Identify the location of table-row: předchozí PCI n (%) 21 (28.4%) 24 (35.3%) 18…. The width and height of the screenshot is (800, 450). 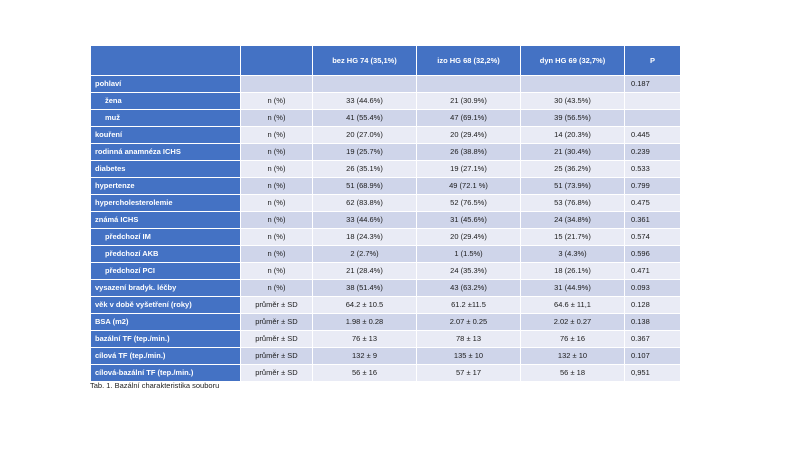
(385, 271).